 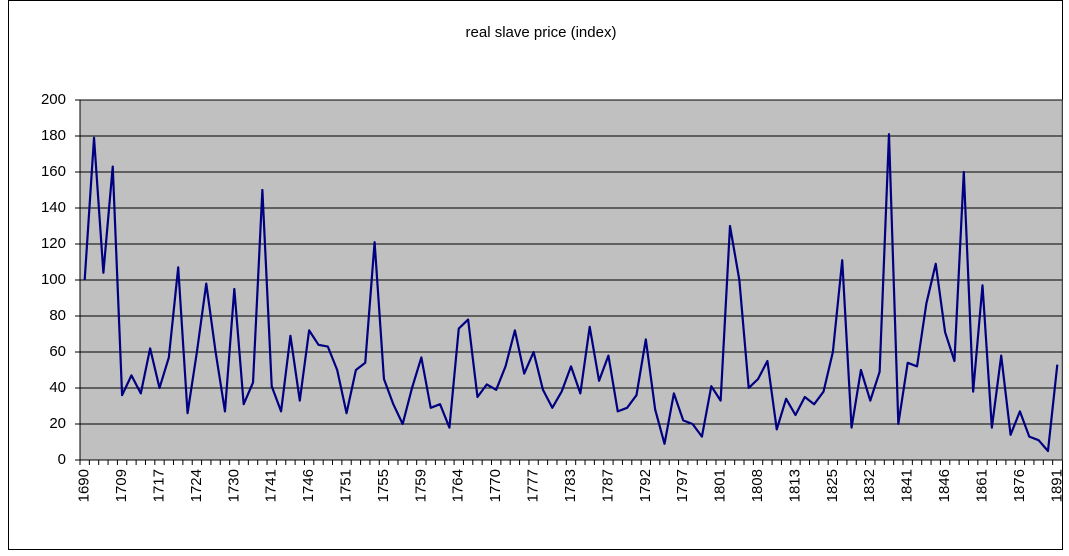 What do you see at coordinates (53, 243) in the screenshot?
I see `y-tick-label: 120` at bounding box center [53, 243].